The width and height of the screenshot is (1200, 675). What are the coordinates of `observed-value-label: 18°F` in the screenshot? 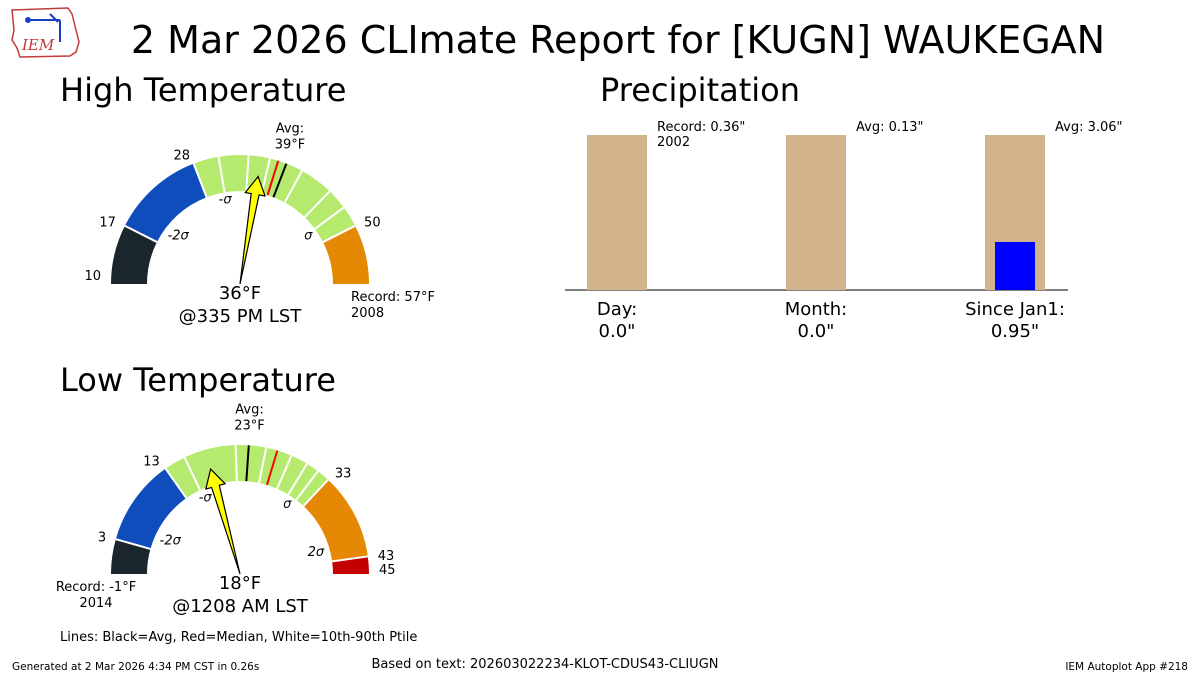 It's located at (240, 583).